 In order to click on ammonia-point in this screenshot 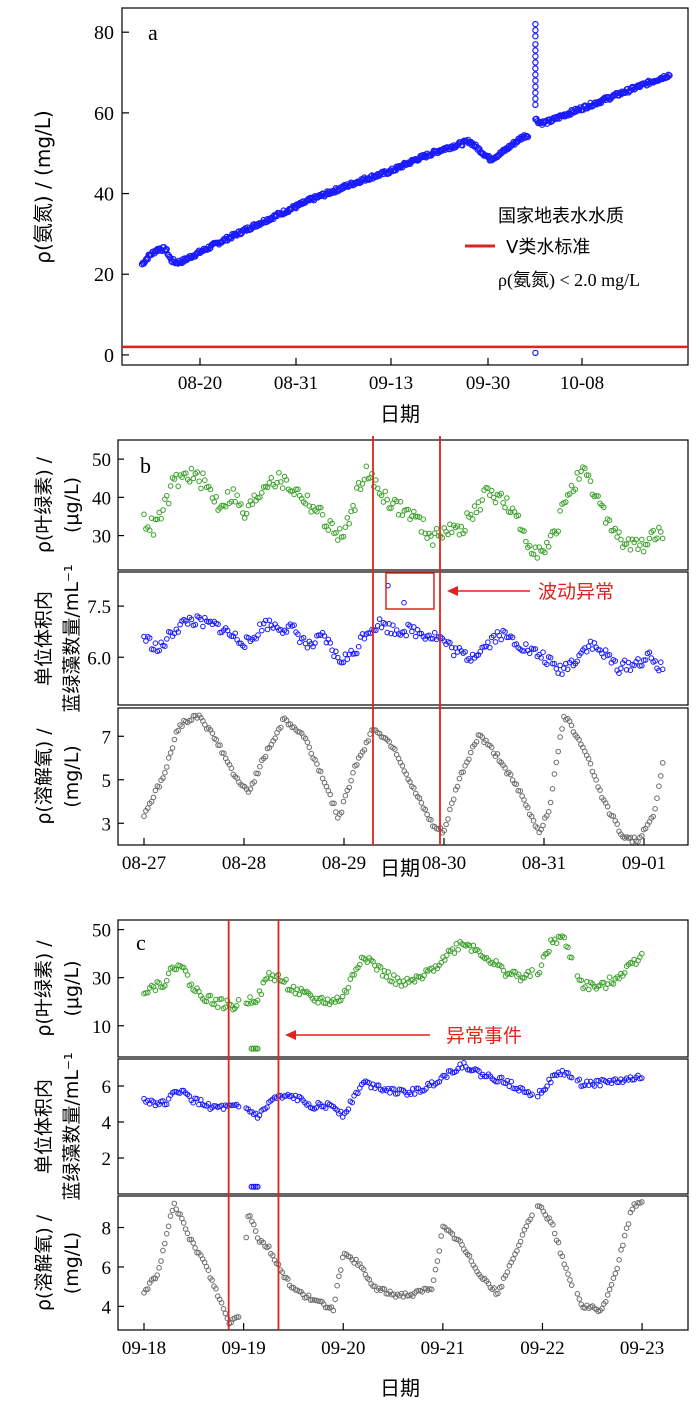, I will do `click(511, 145)`.